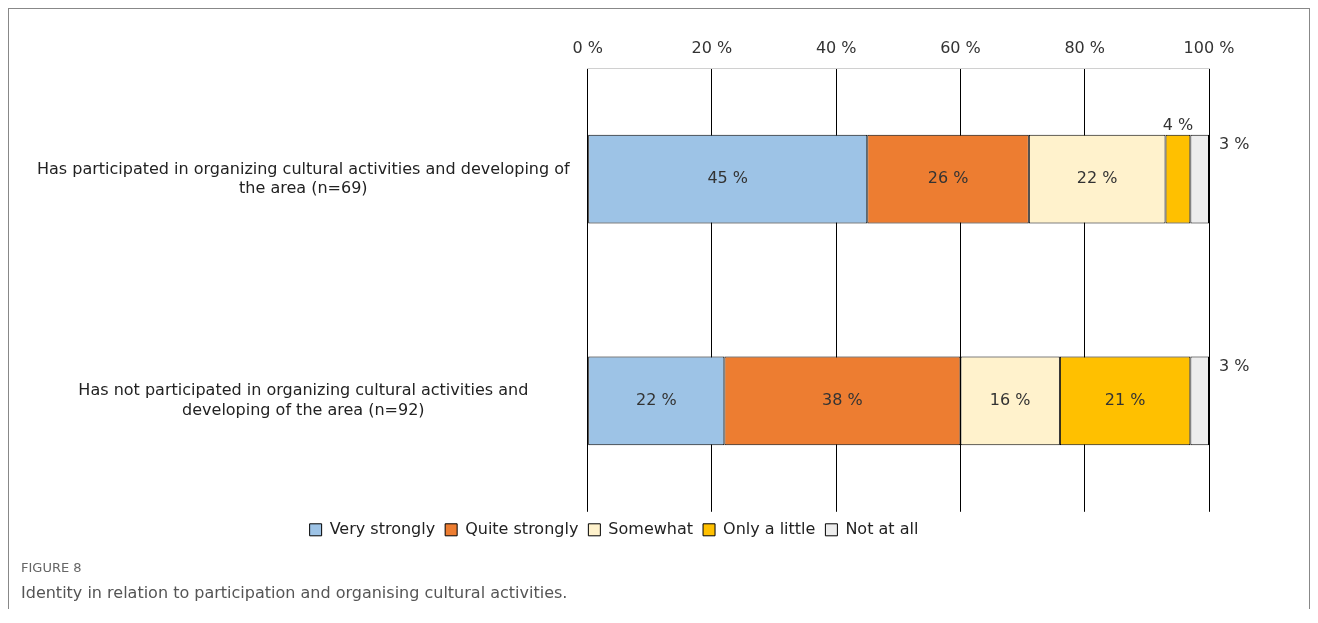  I want to click on legend-label: Somewhat, so click(651, 528).